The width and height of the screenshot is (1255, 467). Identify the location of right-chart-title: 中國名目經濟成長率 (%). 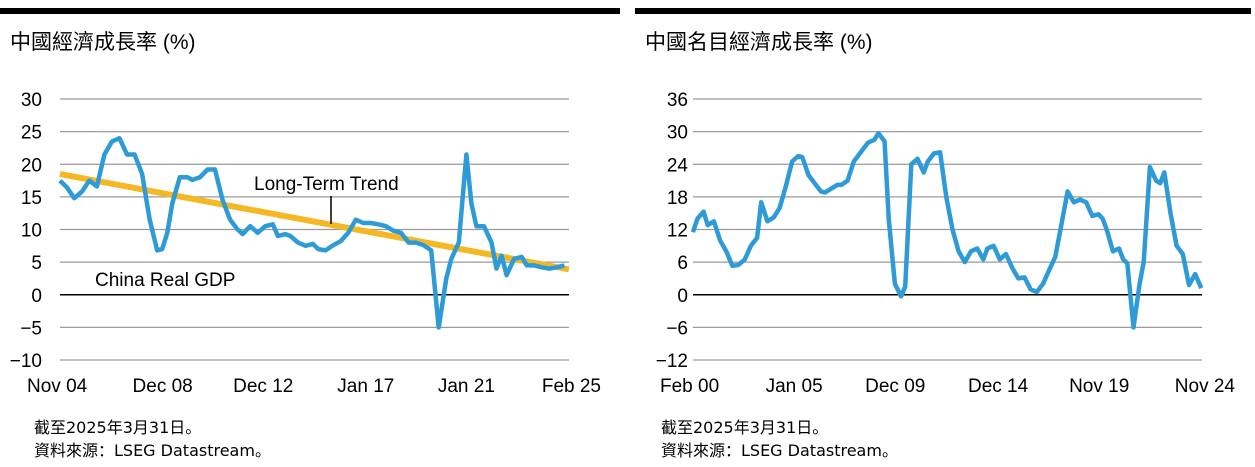
(759, 42).